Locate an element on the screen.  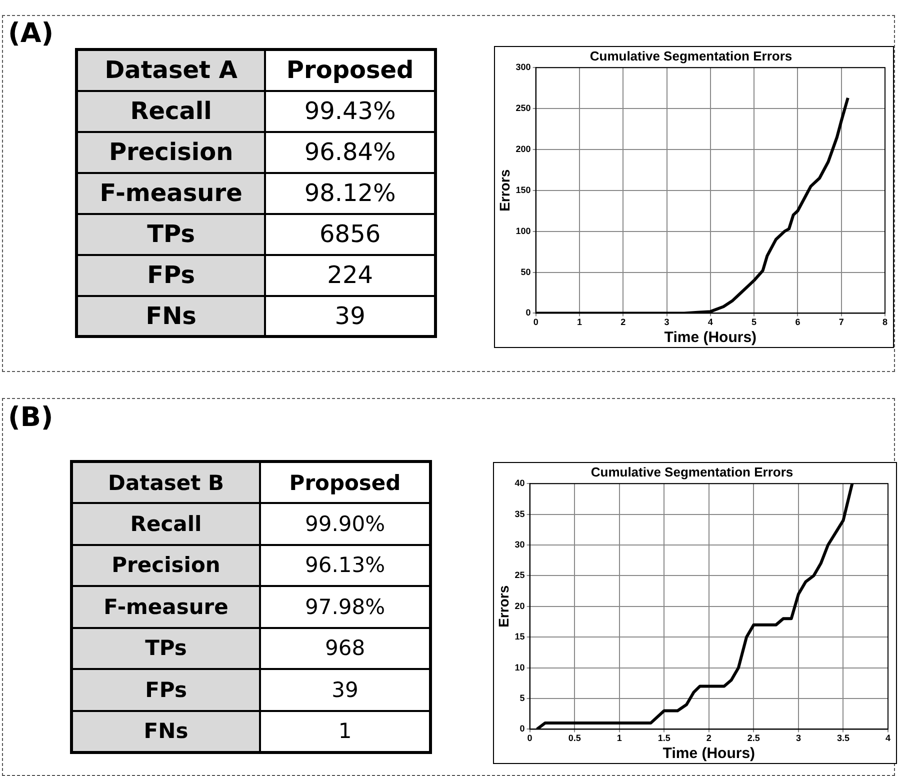
y-tick-label: 25 is located at coordinates (519, 575).